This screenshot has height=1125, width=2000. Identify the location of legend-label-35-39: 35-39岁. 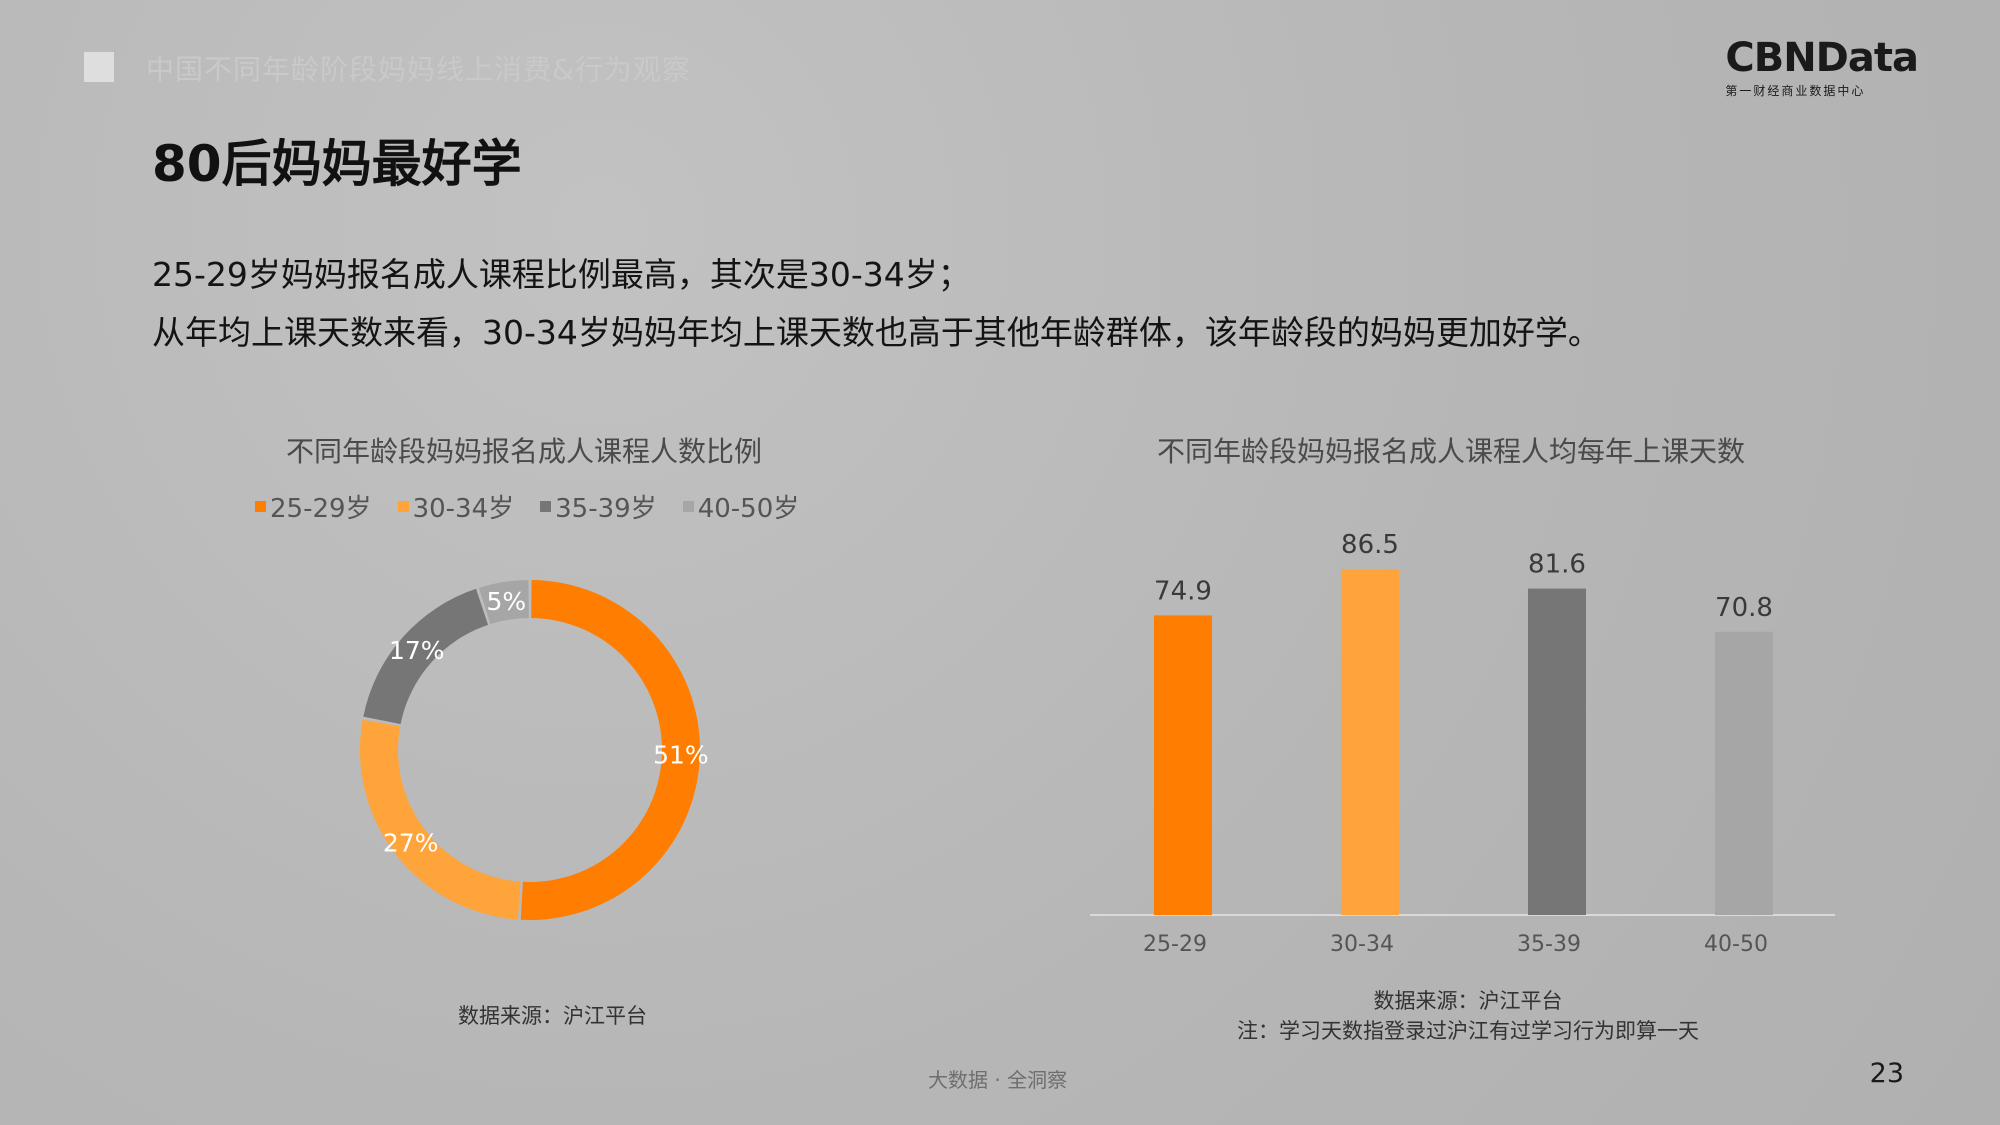
(606, 509).